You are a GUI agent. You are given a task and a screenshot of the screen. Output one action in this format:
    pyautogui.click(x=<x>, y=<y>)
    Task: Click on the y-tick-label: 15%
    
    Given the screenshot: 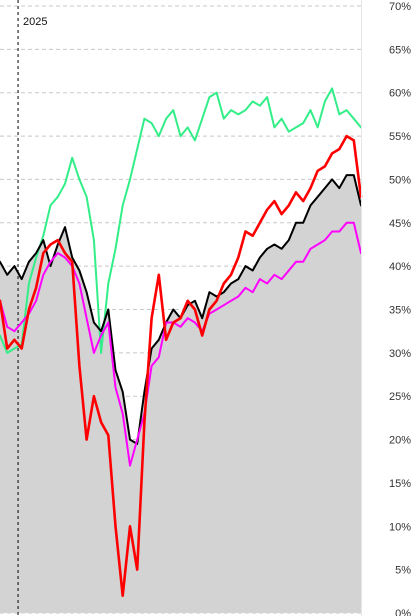 What is the action you would take?
    pyautogui.click(x=400, y=484)
    